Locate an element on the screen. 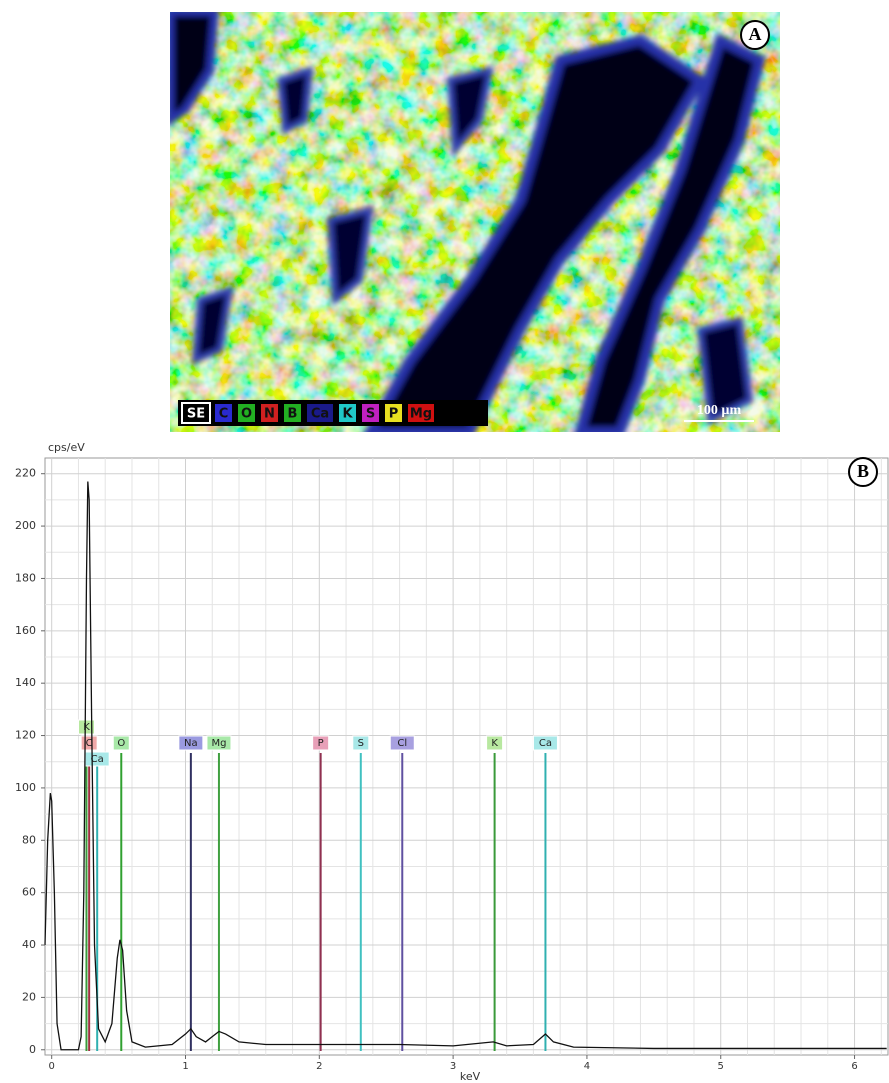 The height and width of the screenshot is (1083, 889). y-tick-label: 100 is located at coordinates (25, 787).